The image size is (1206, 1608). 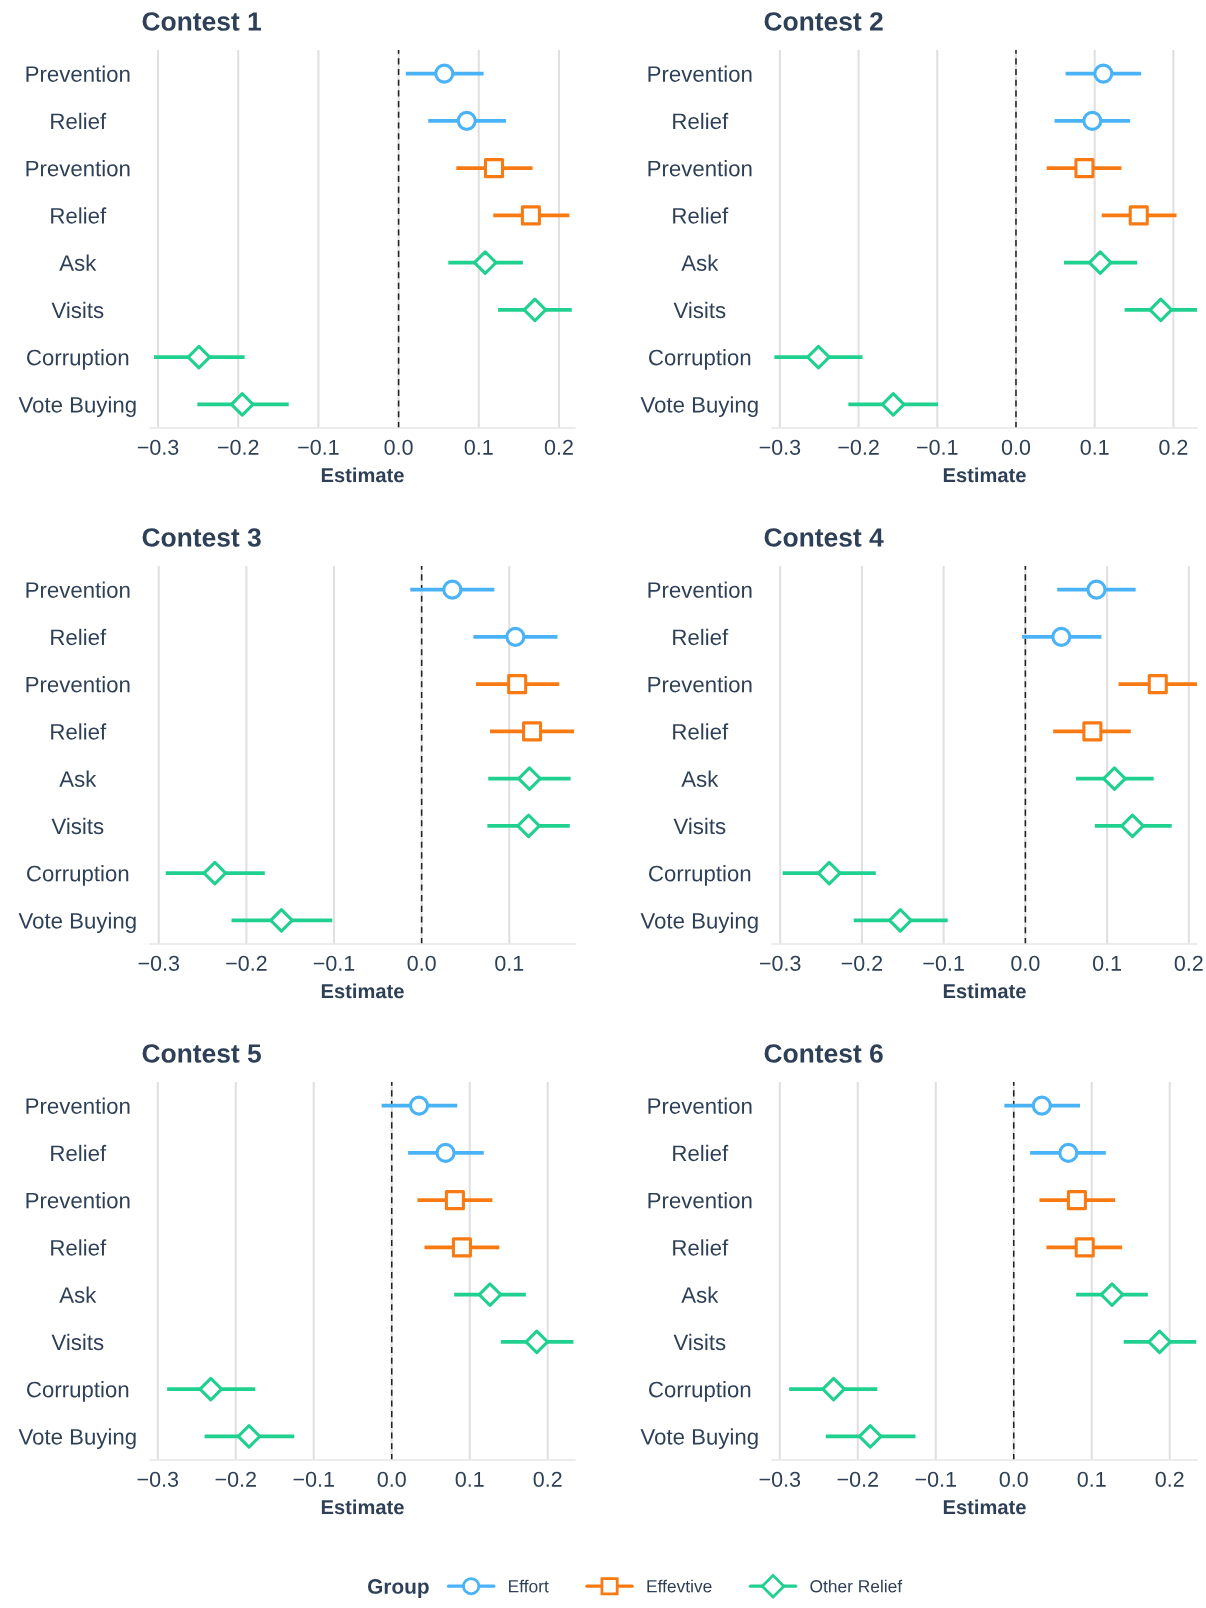 What do you see at coordinates (856, 1586) in the screenshot?
I see `legend-label: Other Relief` at bounding box center [856, 1586].